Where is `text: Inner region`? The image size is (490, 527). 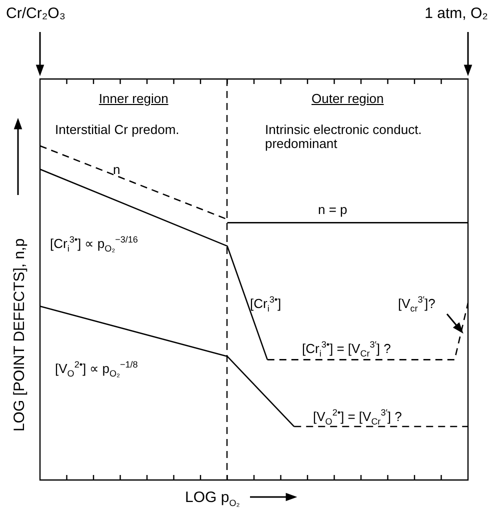
text: Inner region is located at coordinates (133, 98).